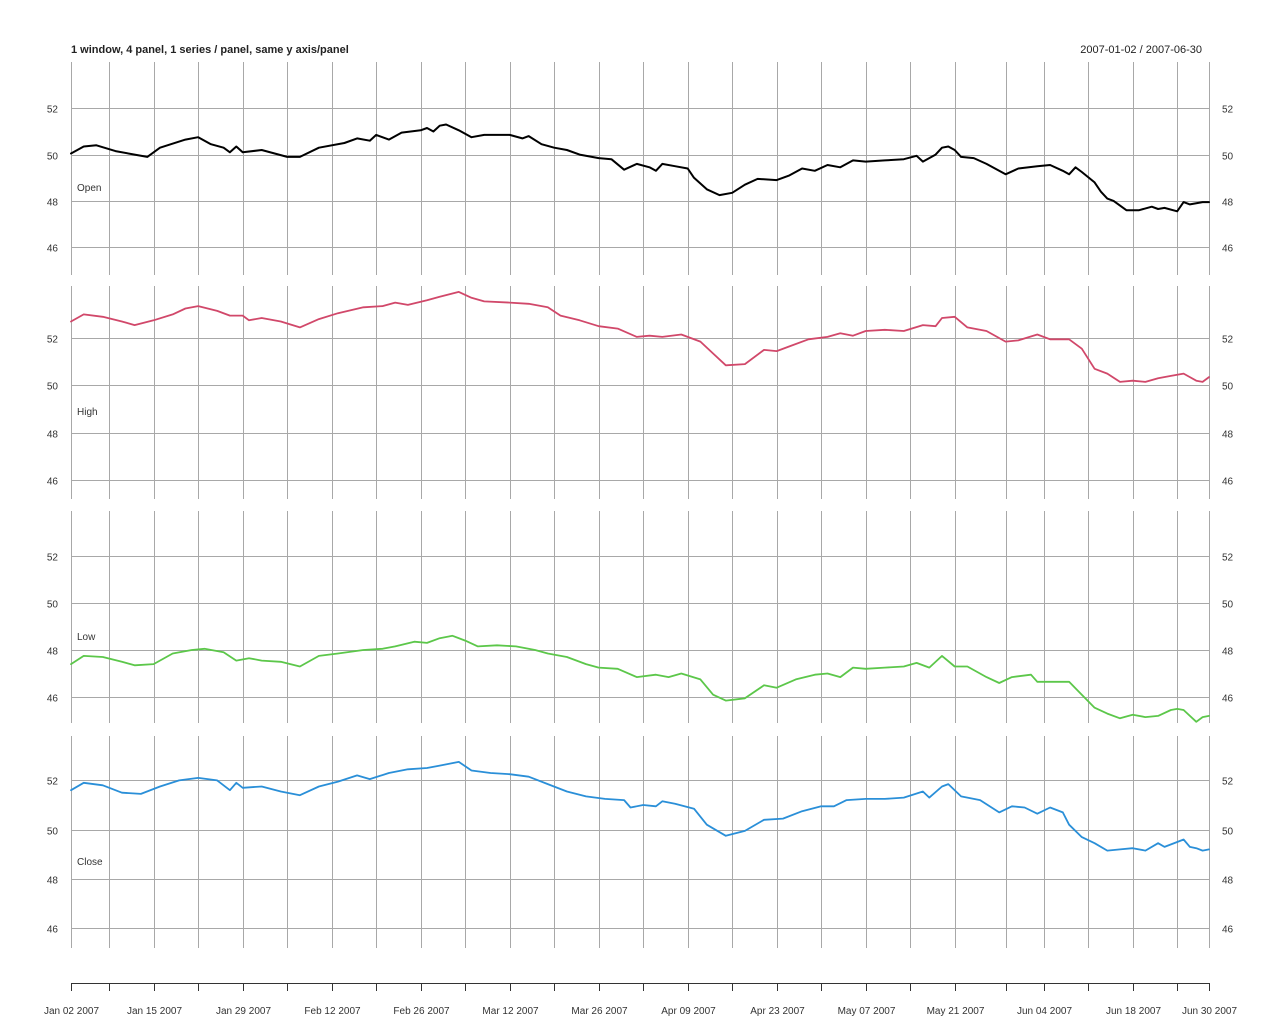  What do you see at coordinates (688, 1011) in the screenshot?
I see `x-tick-label: Apr 09 2007` at bounding box center [688, 1011].